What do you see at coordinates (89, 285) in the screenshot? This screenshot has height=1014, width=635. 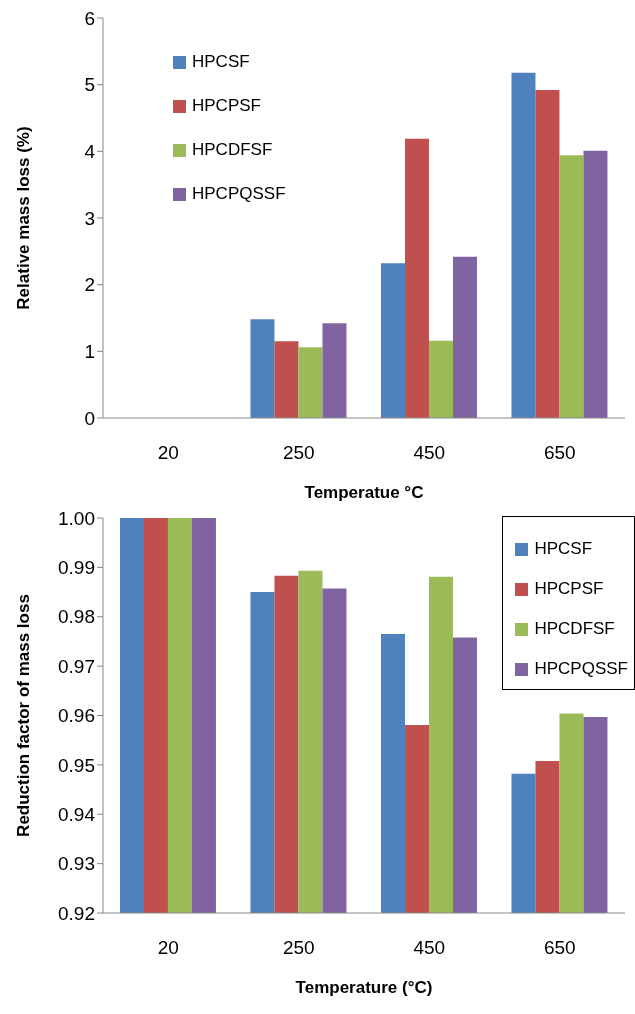 I see `y-tick-label: 2` at bounding box center [89, 285].